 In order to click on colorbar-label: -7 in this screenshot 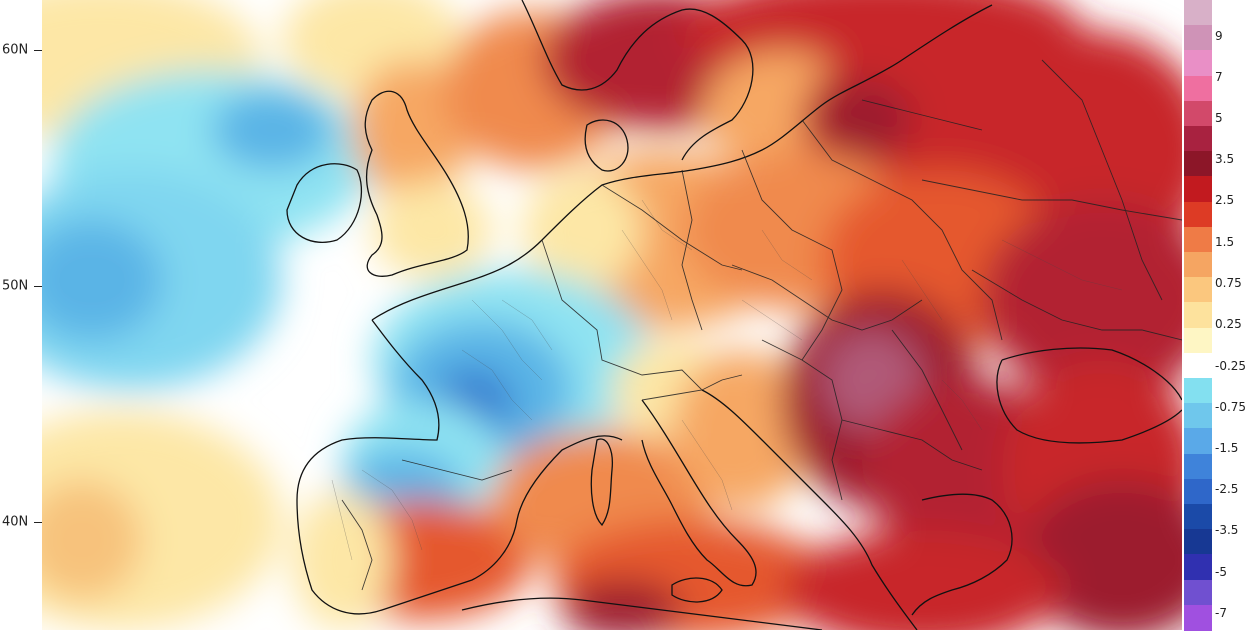, I will do `click(1221, 613)`.